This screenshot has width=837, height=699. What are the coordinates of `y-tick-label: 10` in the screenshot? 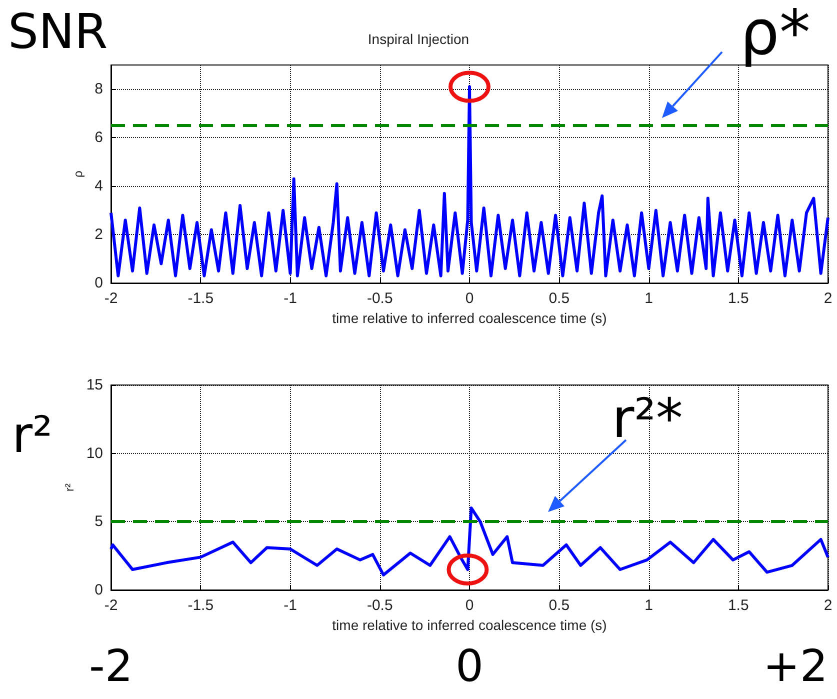 It's located at (94, 453).